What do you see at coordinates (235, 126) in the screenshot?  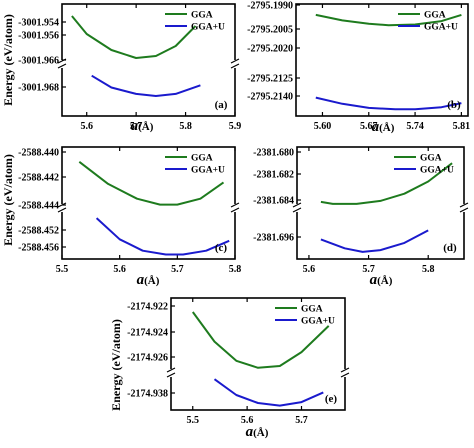 I see `panel-a-x-tick-label: 5.9` at bounding box center [235, 126].